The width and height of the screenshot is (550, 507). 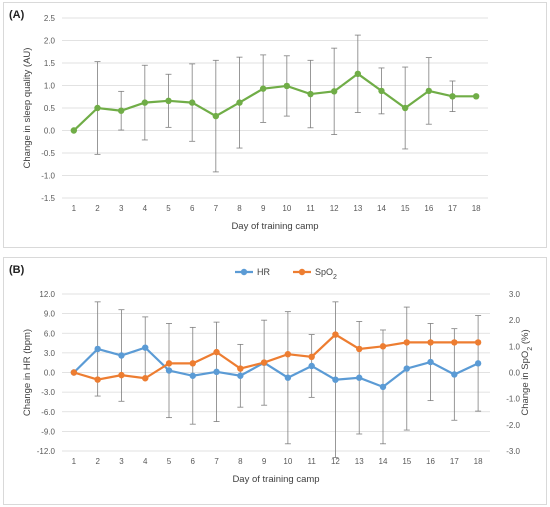 What do you see at coordinates (452, 208) in the screenshot?
I see `x-tick-label: 17` at bounding box center [452, 208].